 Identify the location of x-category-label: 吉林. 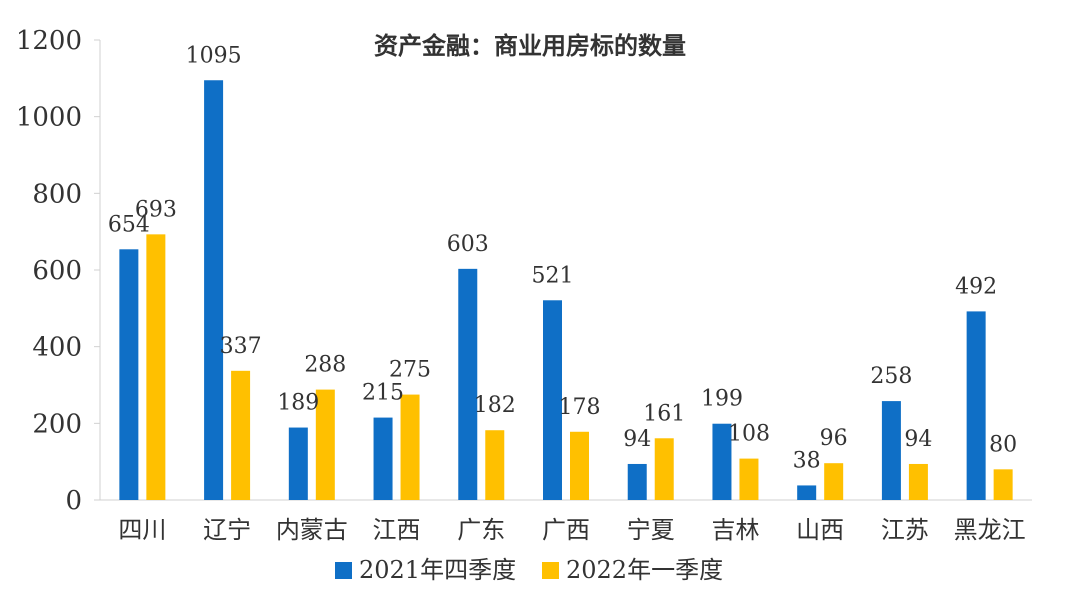
(735, 530).